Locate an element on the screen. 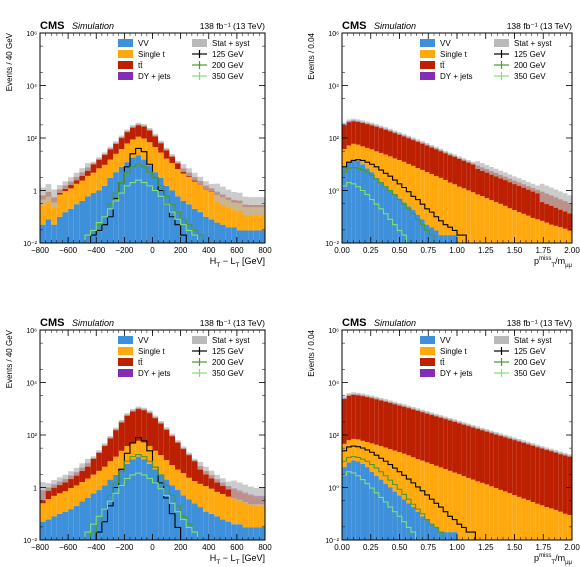 The height and width of the screenshot is (567, 580). signal-line-125-gev is located at coordinates (457, 201).